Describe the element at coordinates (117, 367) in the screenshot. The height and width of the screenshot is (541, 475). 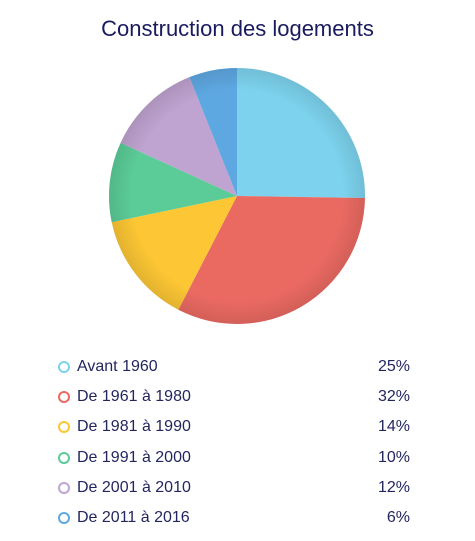
I see `legend-label: Avant 1960` at that location.